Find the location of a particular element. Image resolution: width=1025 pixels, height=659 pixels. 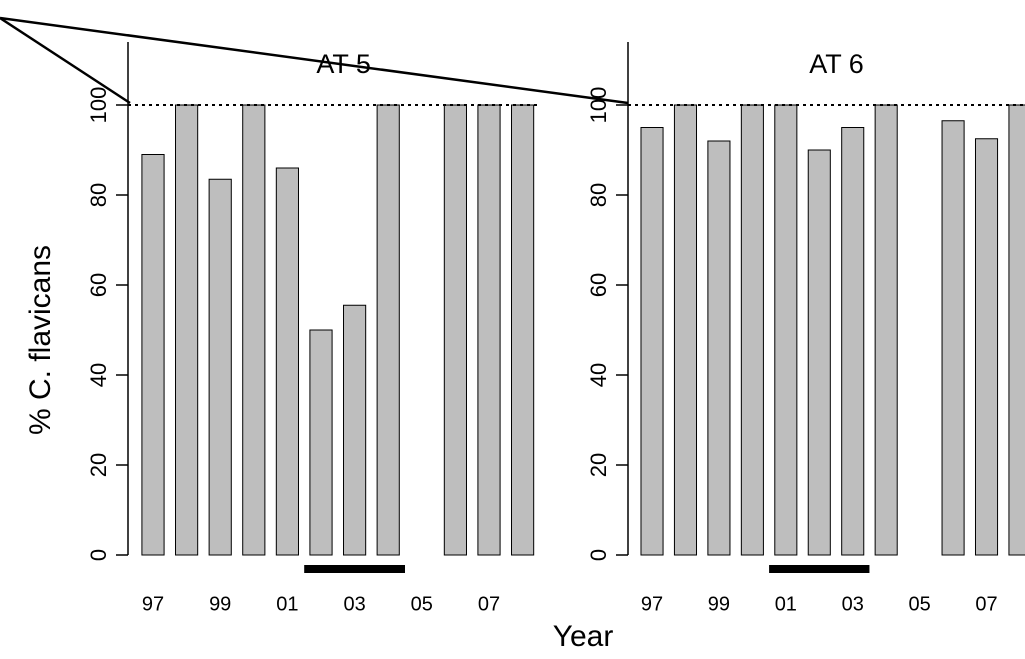

x-axis-label: Year is located at coordinates (583, 636).